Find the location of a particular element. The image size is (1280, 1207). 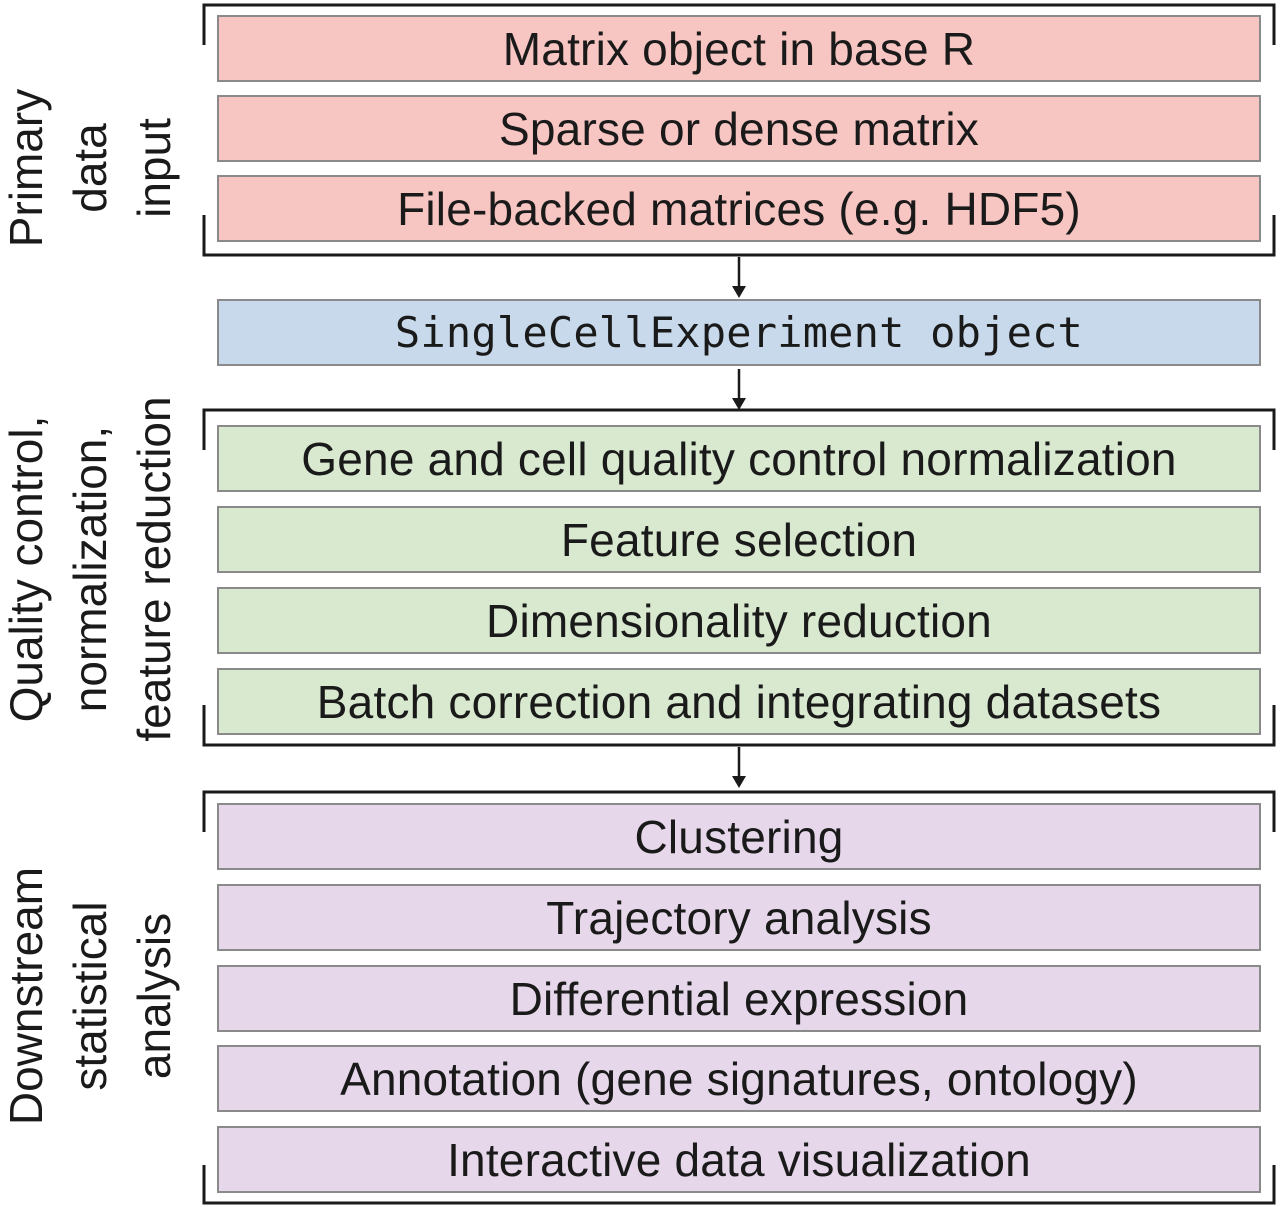

primary-bracket-bottom is located at coordinates (739, 236).